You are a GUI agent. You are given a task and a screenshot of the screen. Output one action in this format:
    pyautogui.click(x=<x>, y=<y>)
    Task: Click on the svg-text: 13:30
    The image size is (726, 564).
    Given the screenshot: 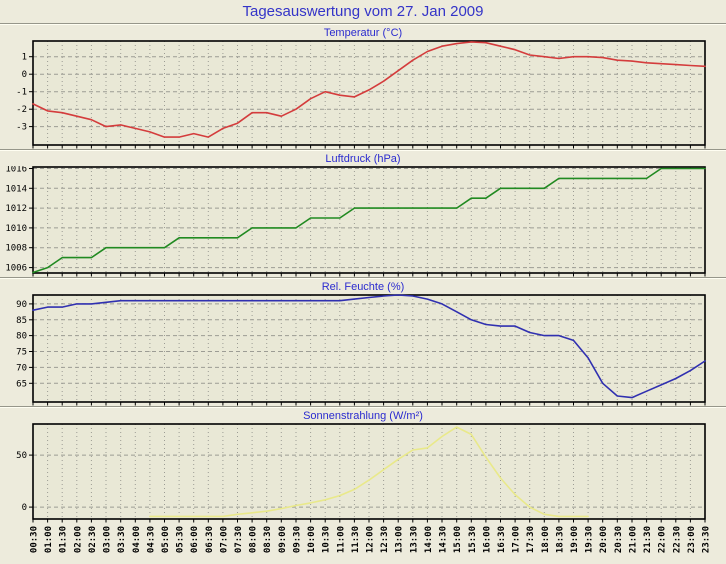 What is the action you would take?
    pyautogui.click(x=414, y=539)
    